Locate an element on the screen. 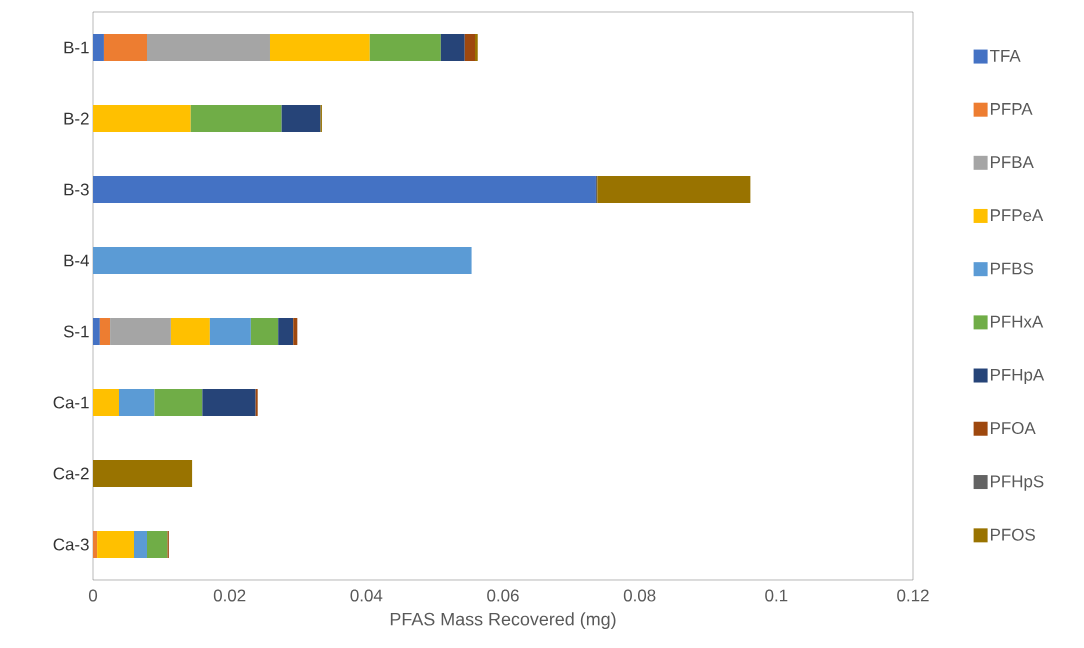 This screenshot has width=1084, height=648. x-axis-title: PFAS Mass Recovered (mg) is located at coordinates (503, 621).